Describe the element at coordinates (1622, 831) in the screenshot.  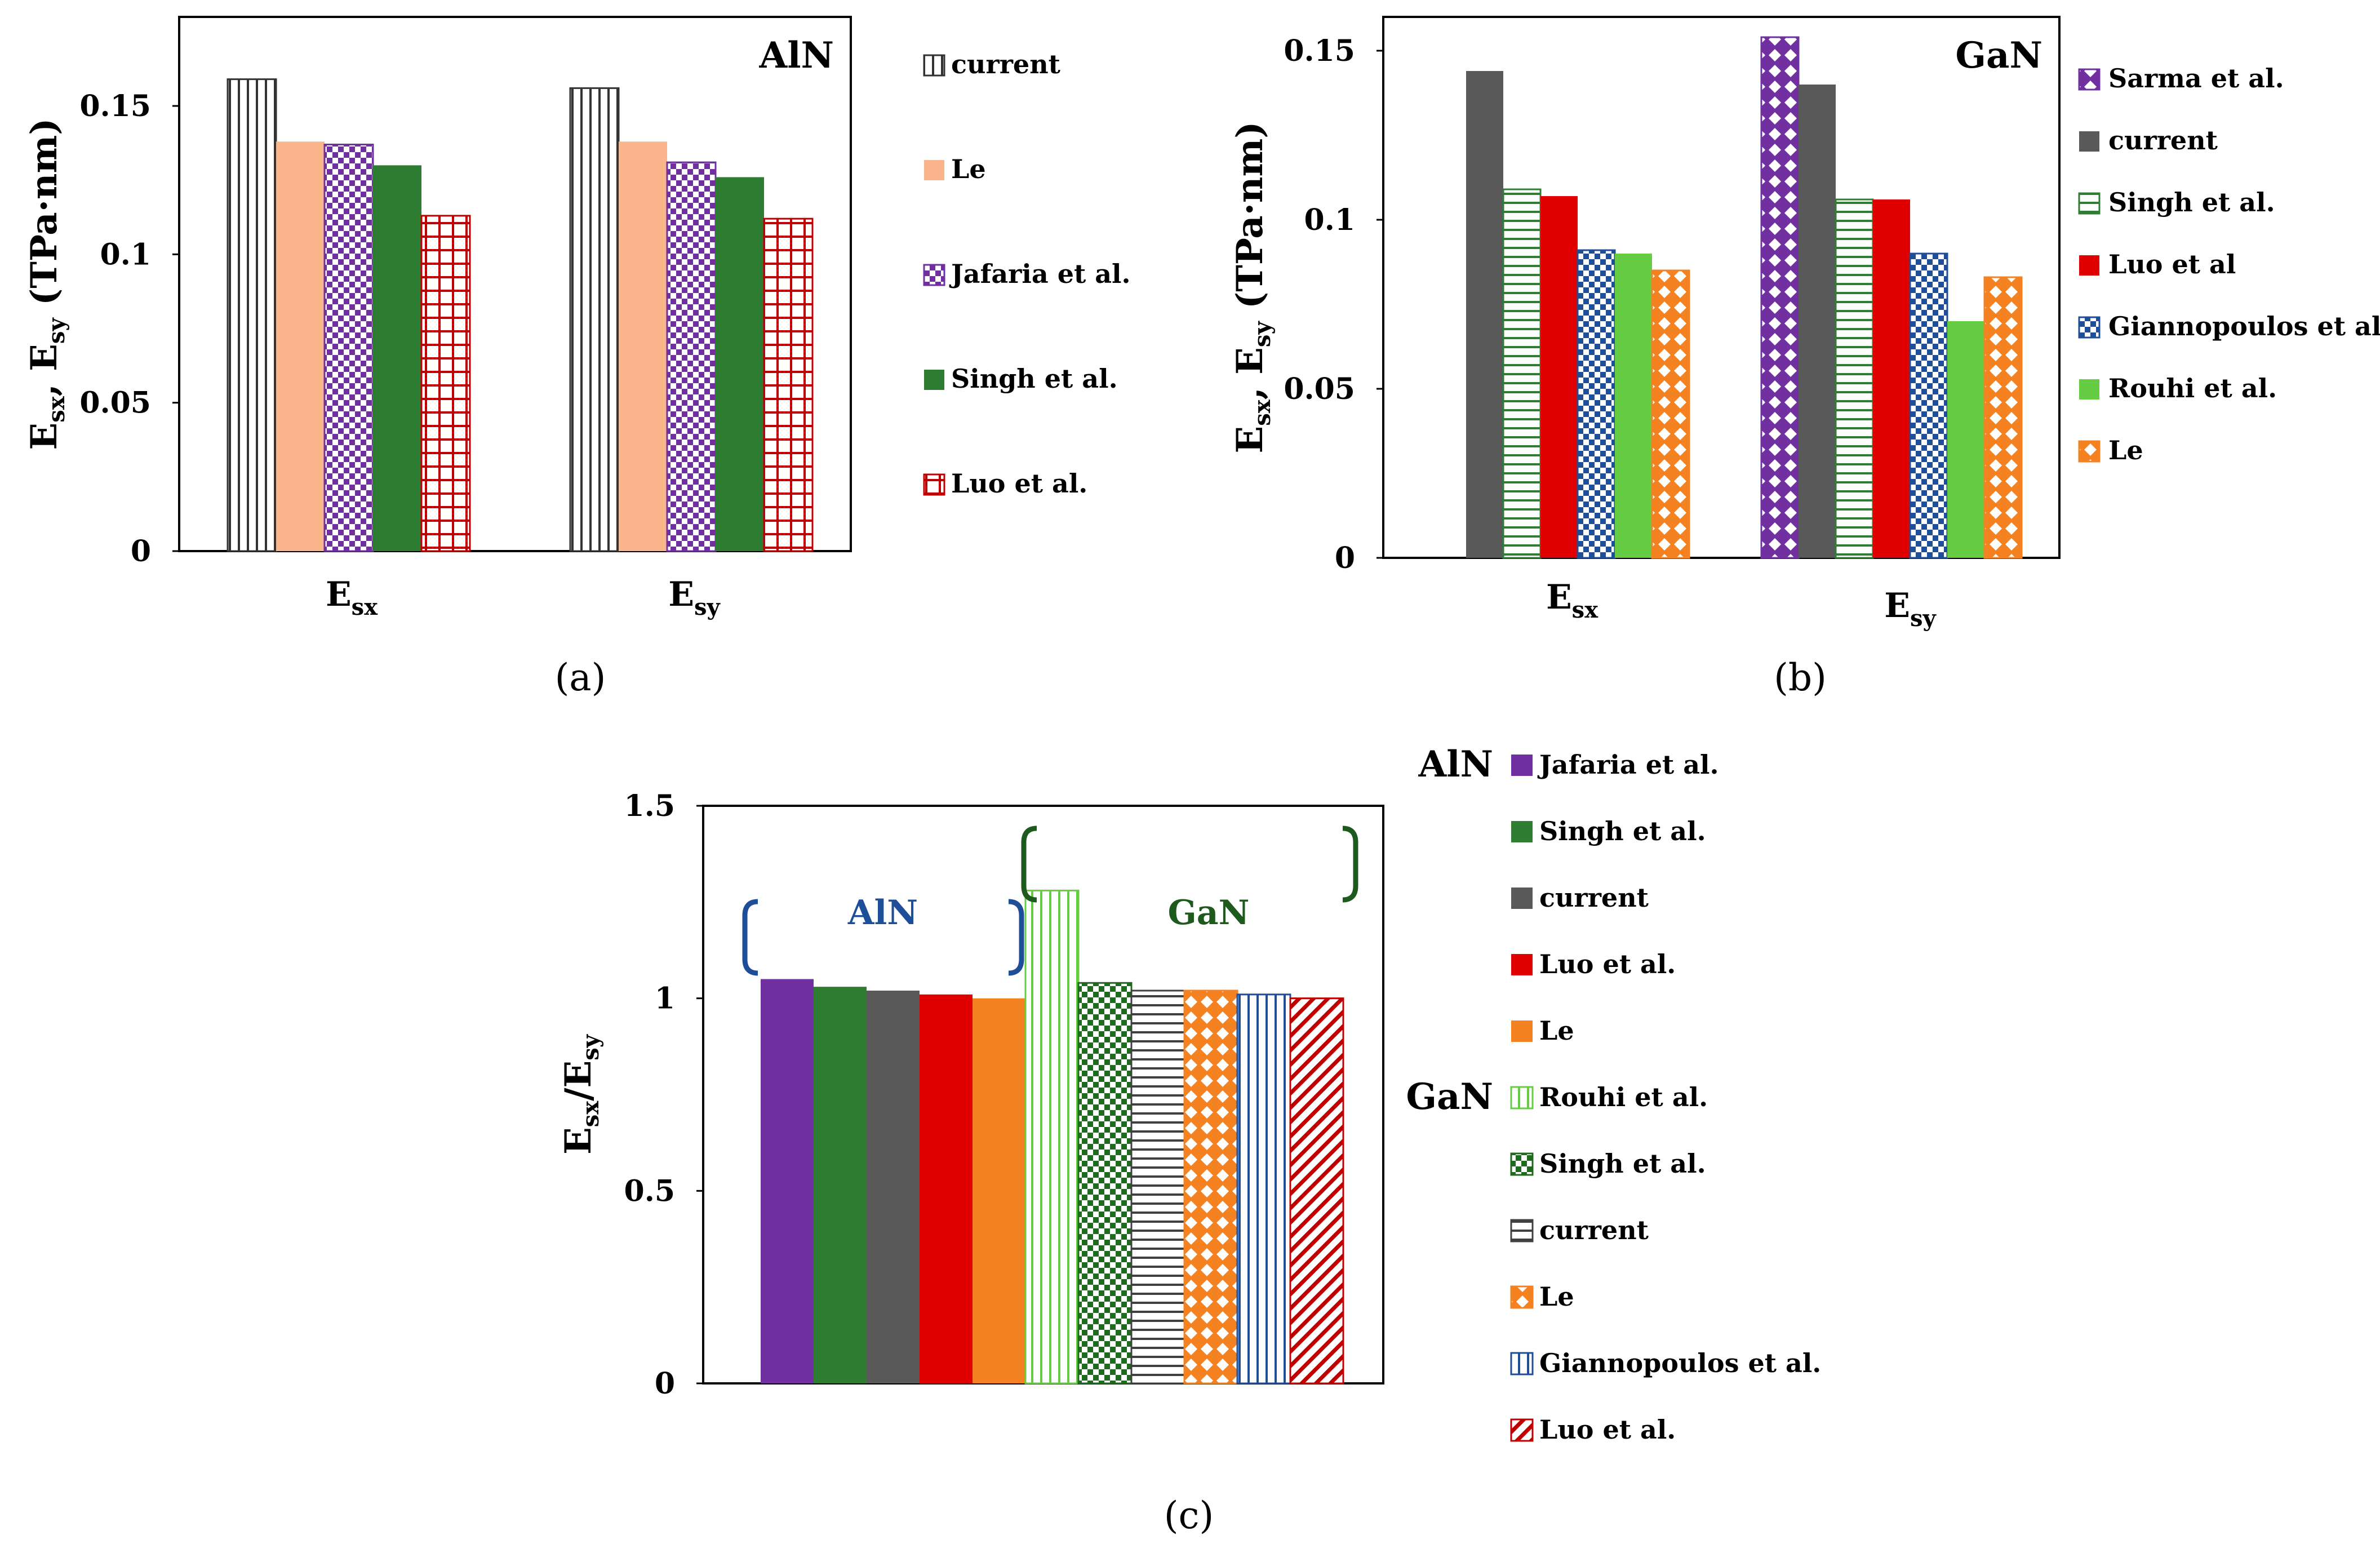
I see `legend-label-aln-singh-et-al: Singh et al.` at that location.